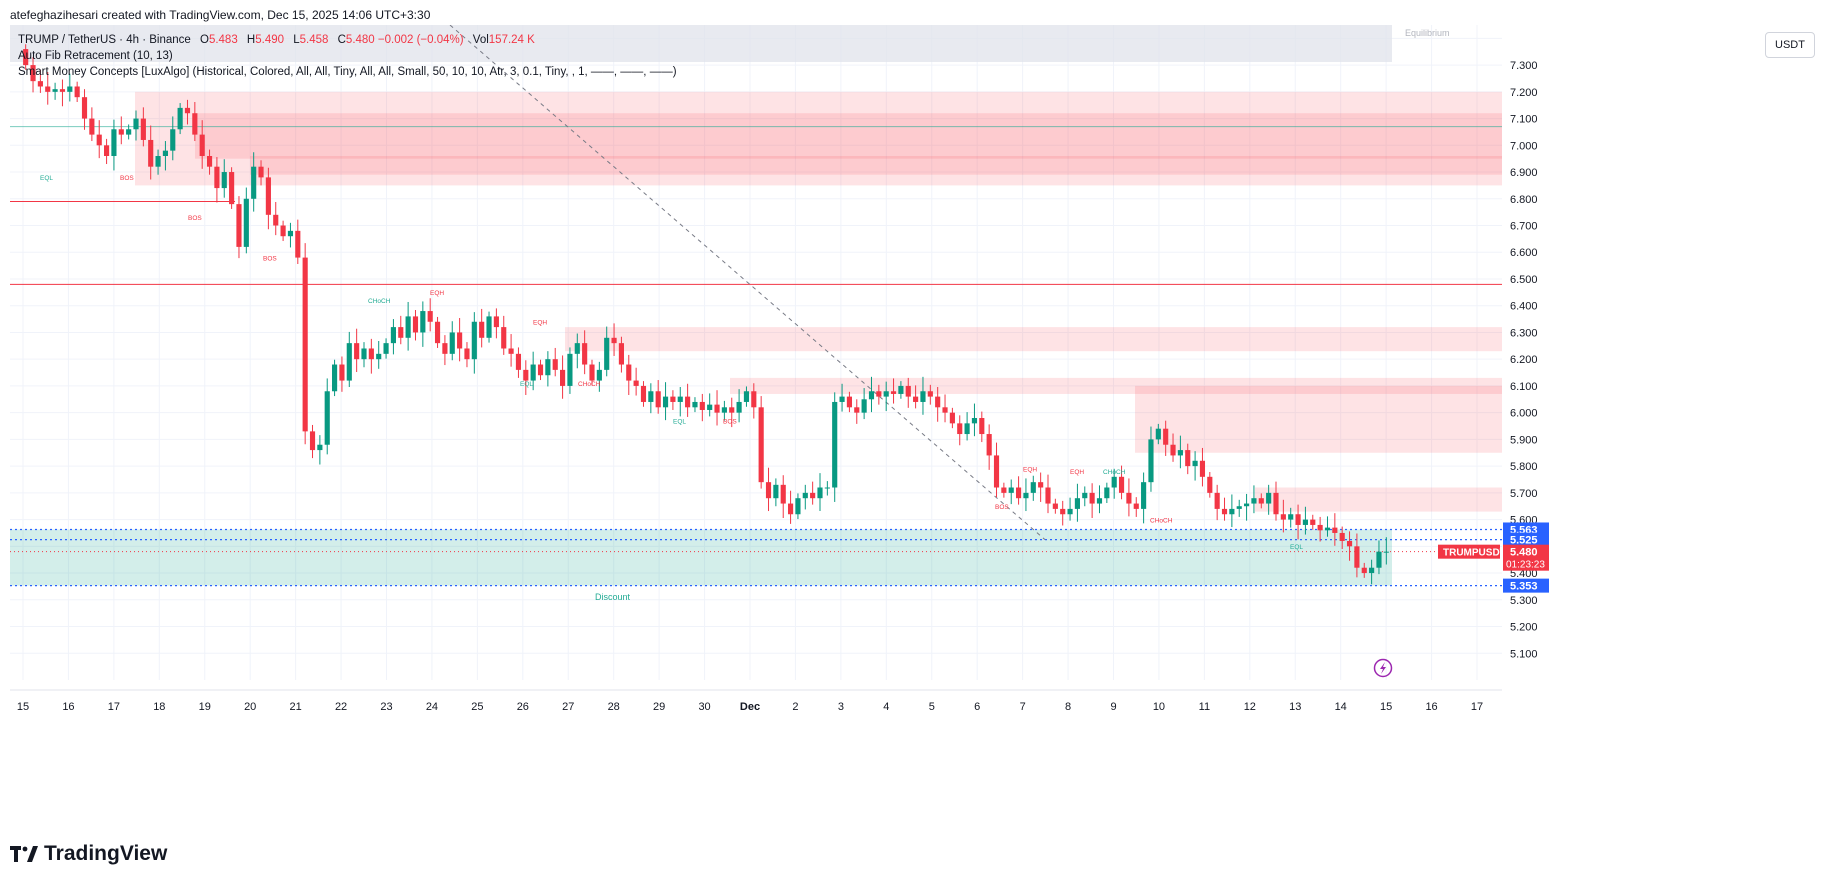 This screenshot has height=883, width=1835. Describe the element at coordinates (1524, 601) in the screenshot. I see `y-tick-label: 5.300` at that location.